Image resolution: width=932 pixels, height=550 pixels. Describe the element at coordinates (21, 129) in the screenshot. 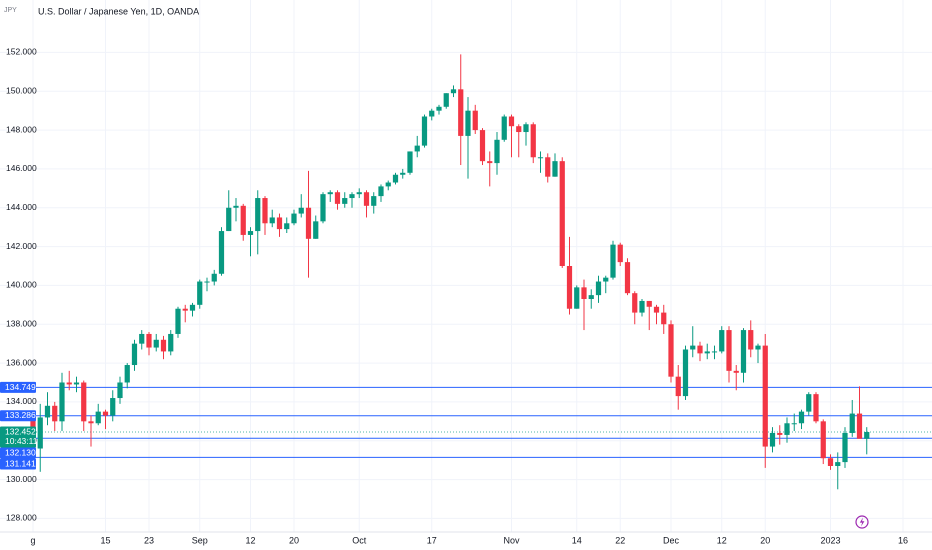

I see `y-tick-label: 148.000` at that location.